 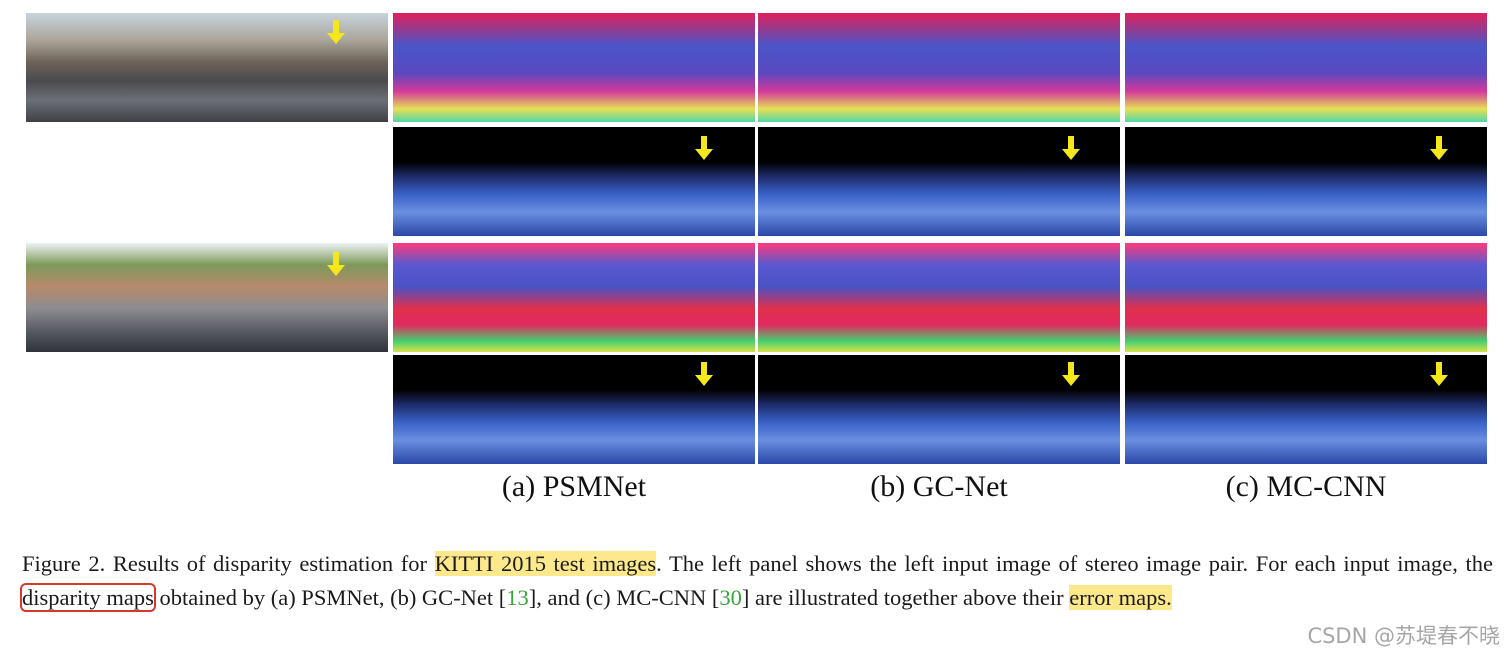 What do you see at coordinates (624, 597) in the screenshot?
I see `caption-text: ], and (c) MC-CNN [` at bounding box center [624, 597].